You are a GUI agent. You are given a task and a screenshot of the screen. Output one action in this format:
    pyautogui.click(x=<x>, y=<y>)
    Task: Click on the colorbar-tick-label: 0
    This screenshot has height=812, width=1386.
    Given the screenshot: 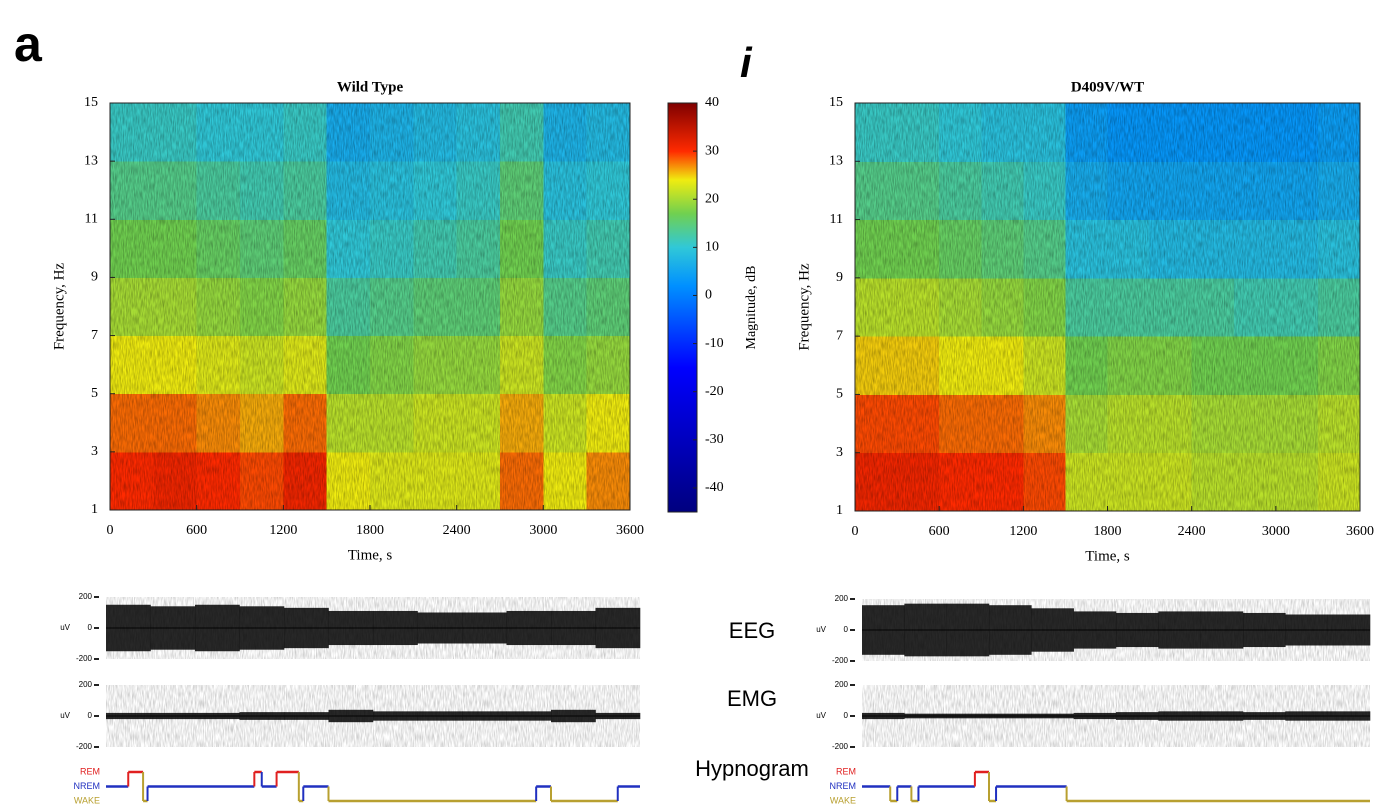 What is the action you would take?
    pyautogui.click(x=708, y=295)
    